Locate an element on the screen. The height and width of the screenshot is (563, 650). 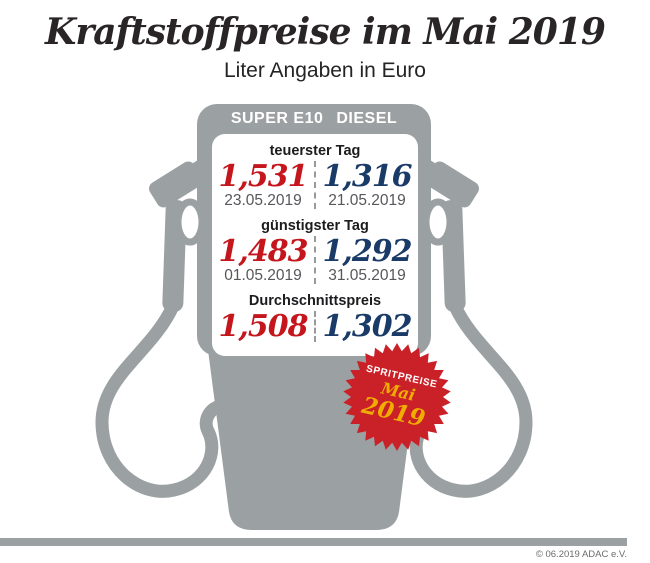
pump-column-headers: SUPER E10 DIESEL is located at coordinates (314, 119).